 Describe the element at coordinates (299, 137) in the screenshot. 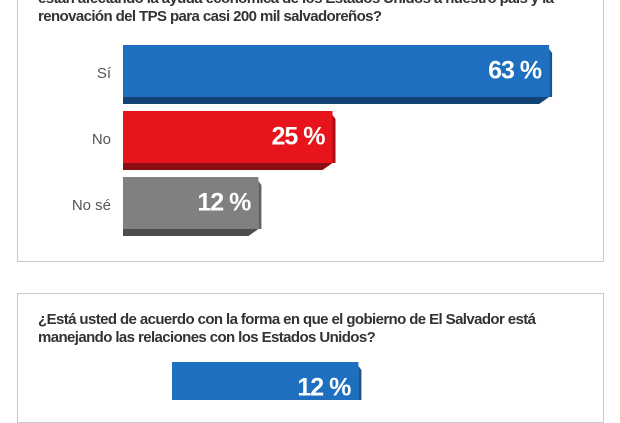

I see `value-label: 25 %` at that location.